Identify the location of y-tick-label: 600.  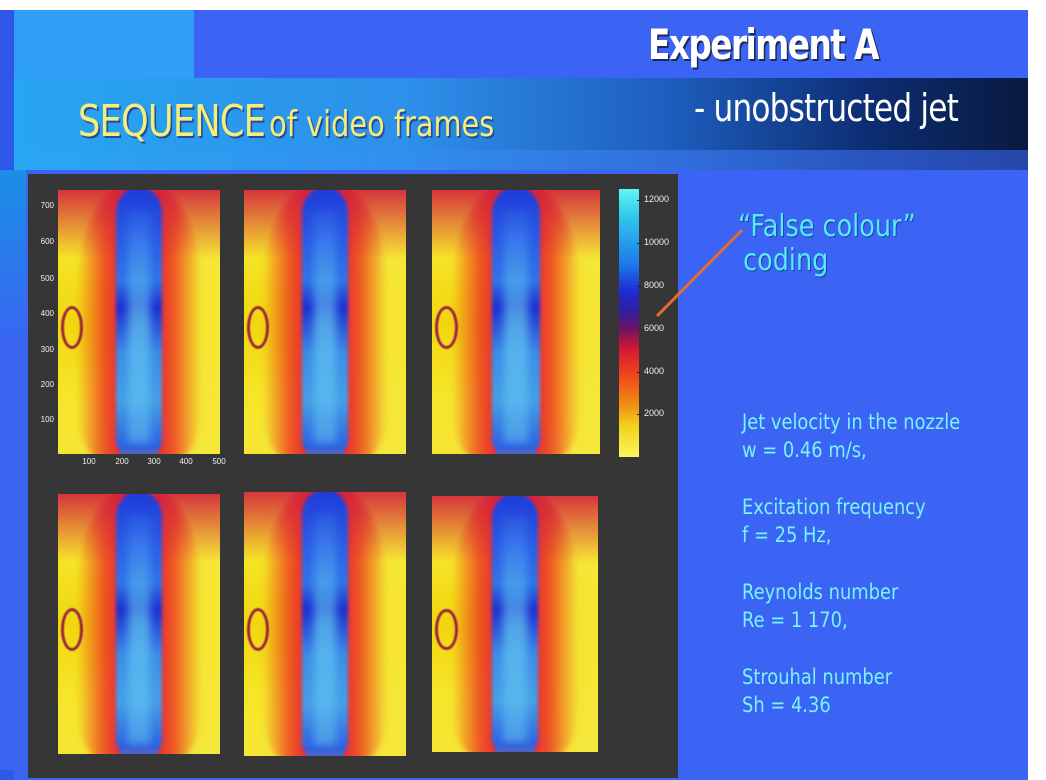
(47, 241).